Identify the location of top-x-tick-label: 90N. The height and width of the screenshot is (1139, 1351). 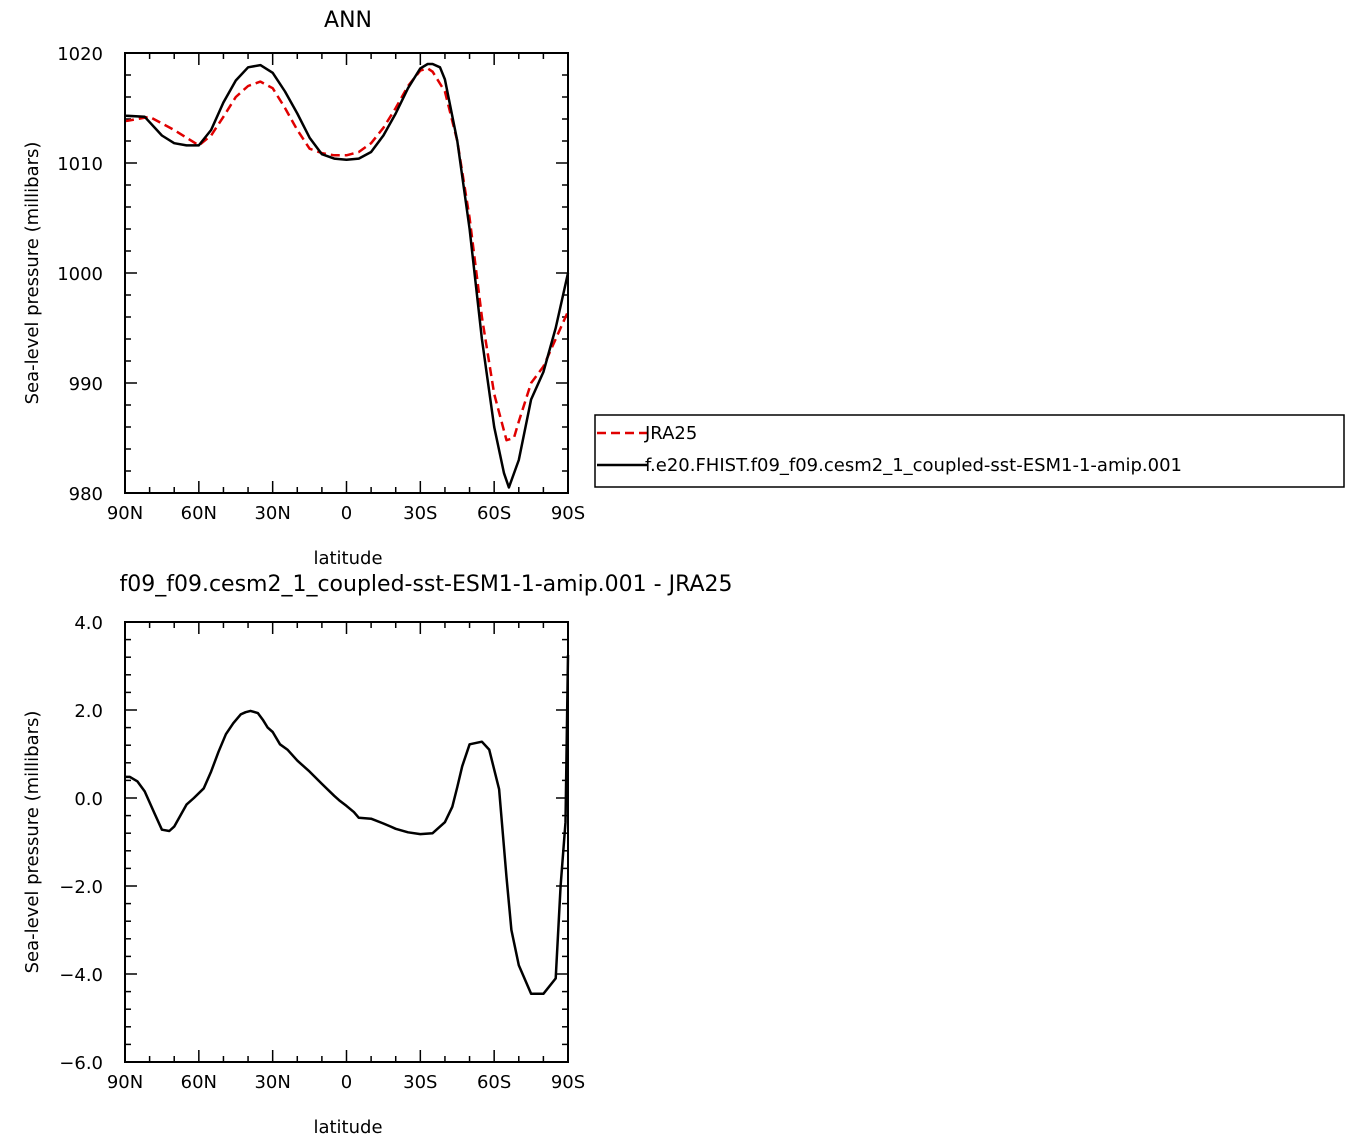
(125, 513).